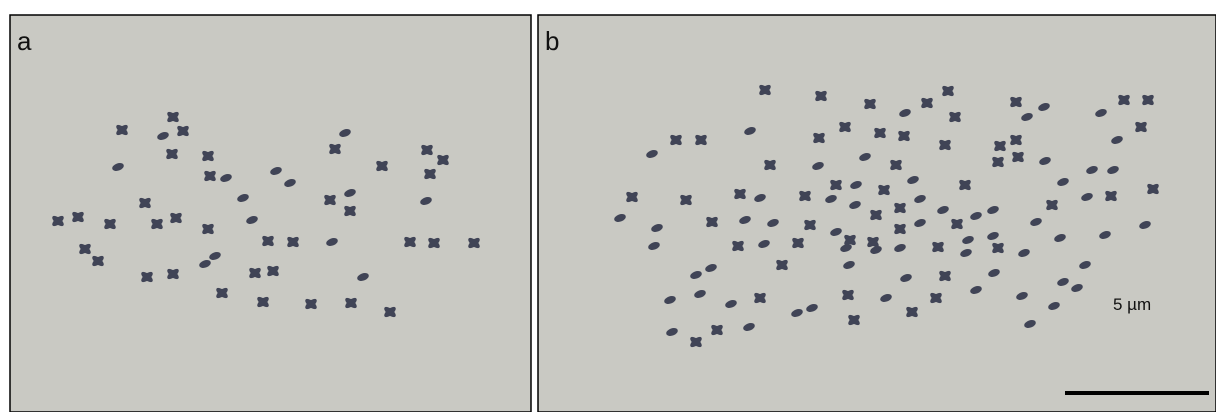  Describe the element at coordinates (552, 41) in the screenshot. I see `panel-label: b` at that location.